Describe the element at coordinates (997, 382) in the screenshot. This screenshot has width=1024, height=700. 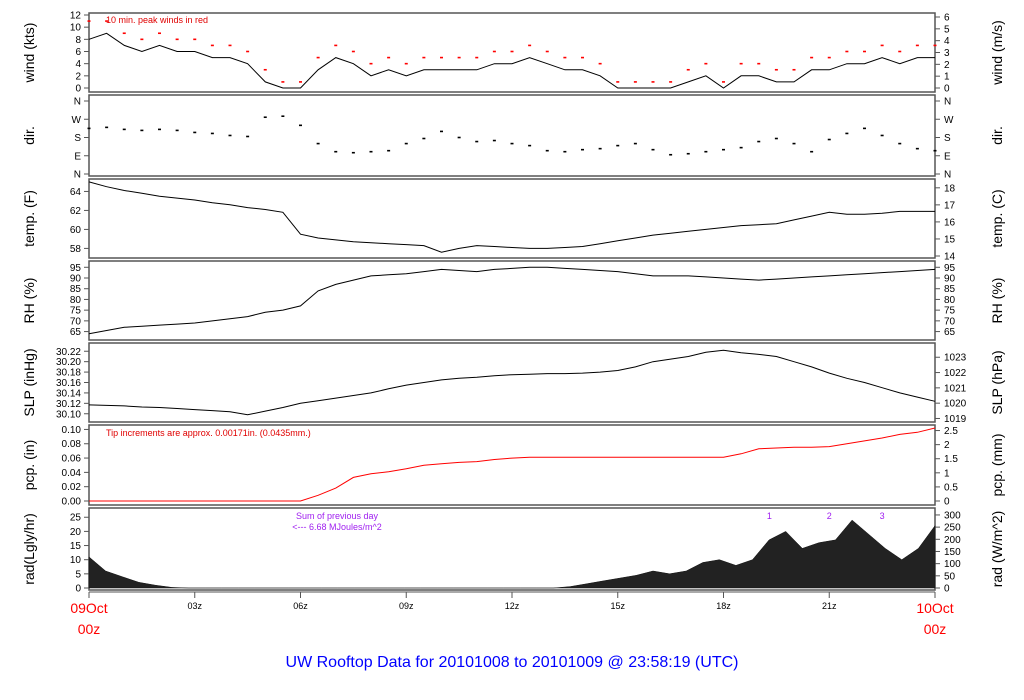
I see `slp-ylabel-right: SLP (hPa)` at that location.